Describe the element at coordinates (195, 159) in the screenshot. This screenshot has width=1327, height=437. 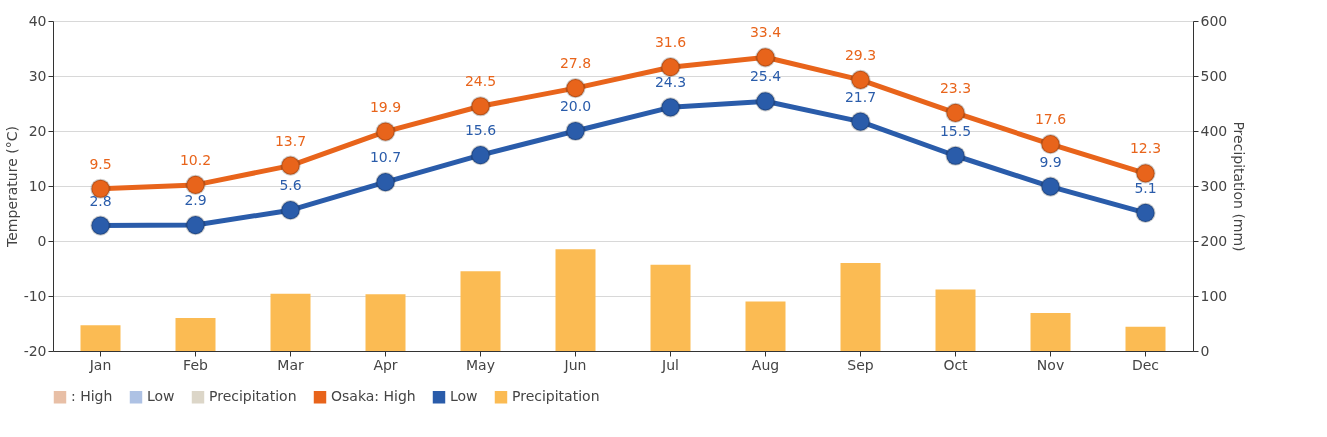
I see `data-label: 10.2` at that location.